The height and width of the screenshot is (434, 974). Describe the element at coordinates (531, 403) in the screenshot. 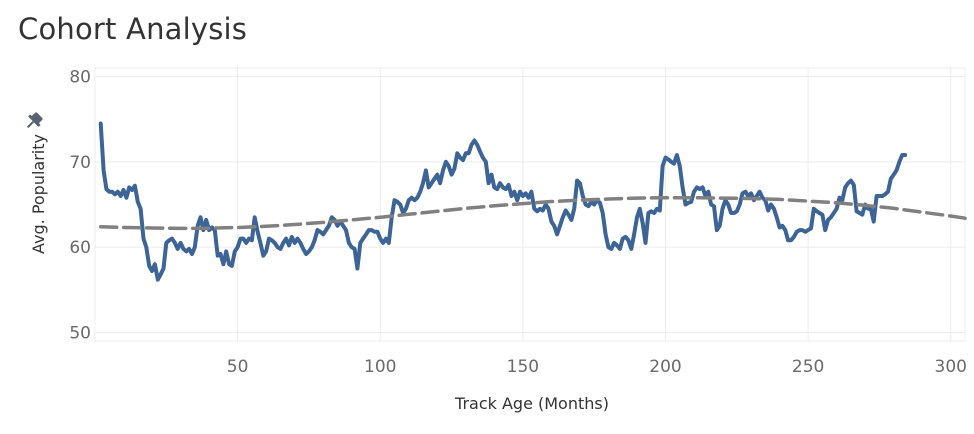

I see `x-axis-label: Track Age (Months)` at that location.